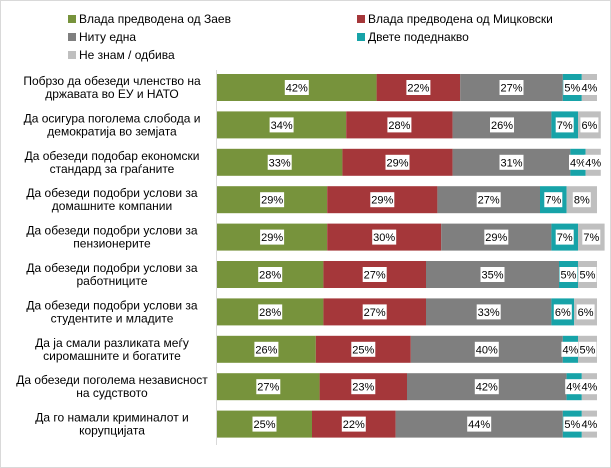 This screenshot has height=468, width=611. I want to click on legend-label: Ниту една, so click(108, 37).